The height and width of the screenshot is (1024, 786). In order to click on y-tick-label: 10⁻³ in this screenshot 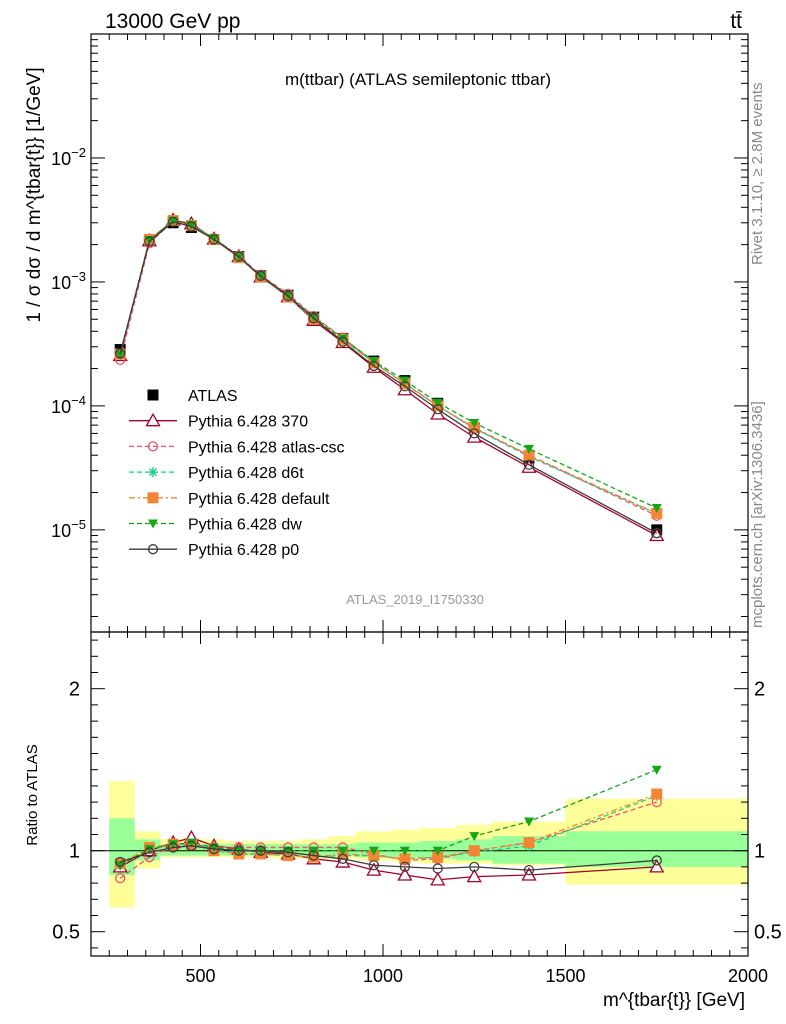, I will do `click(68, 281)`.